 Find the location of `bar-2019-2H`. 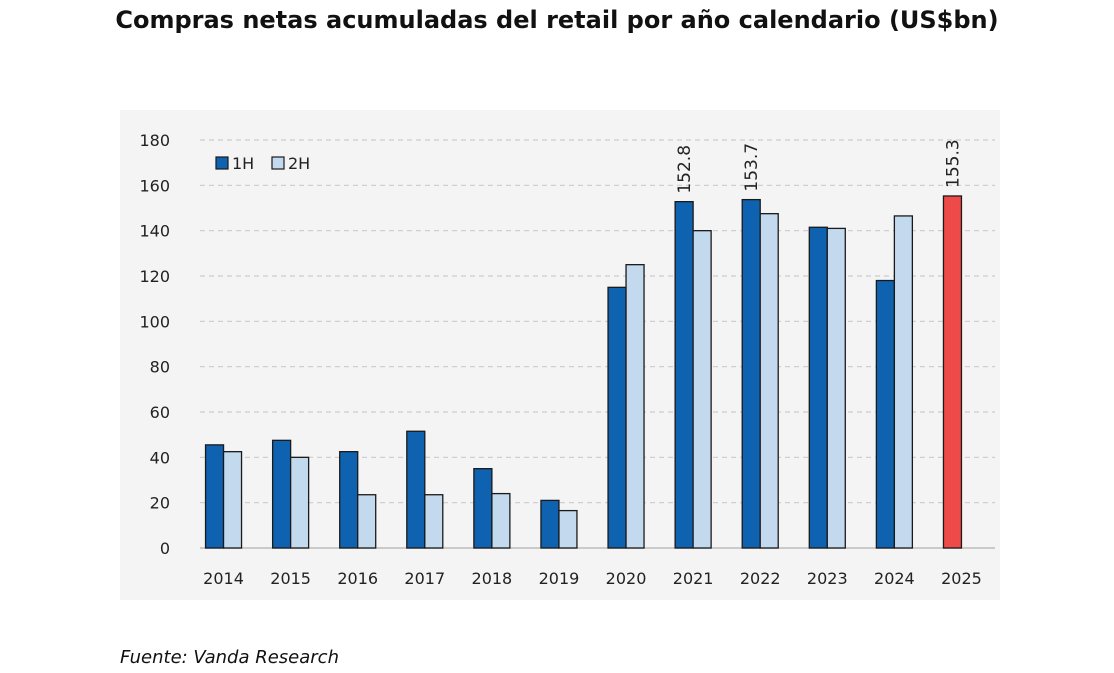

bar-2019-2H is located at coordinates (568, 529).